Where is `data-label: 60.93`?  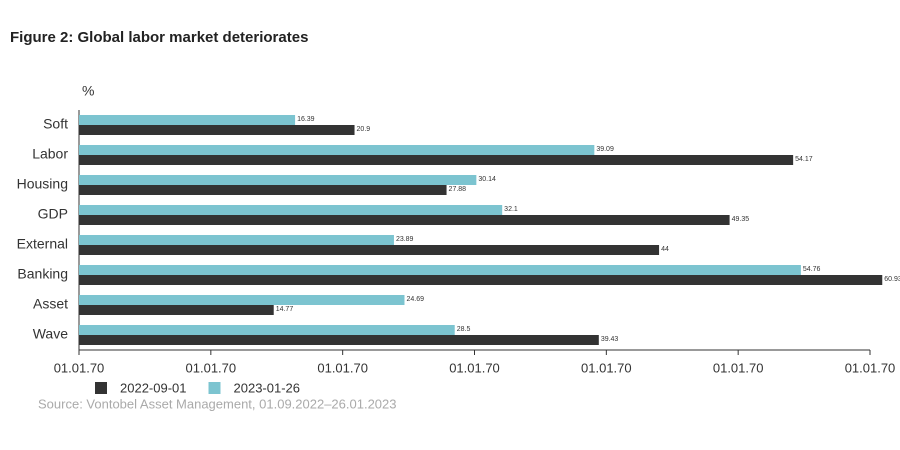
data-label: 60.93 is located at coordinates (892, 279).